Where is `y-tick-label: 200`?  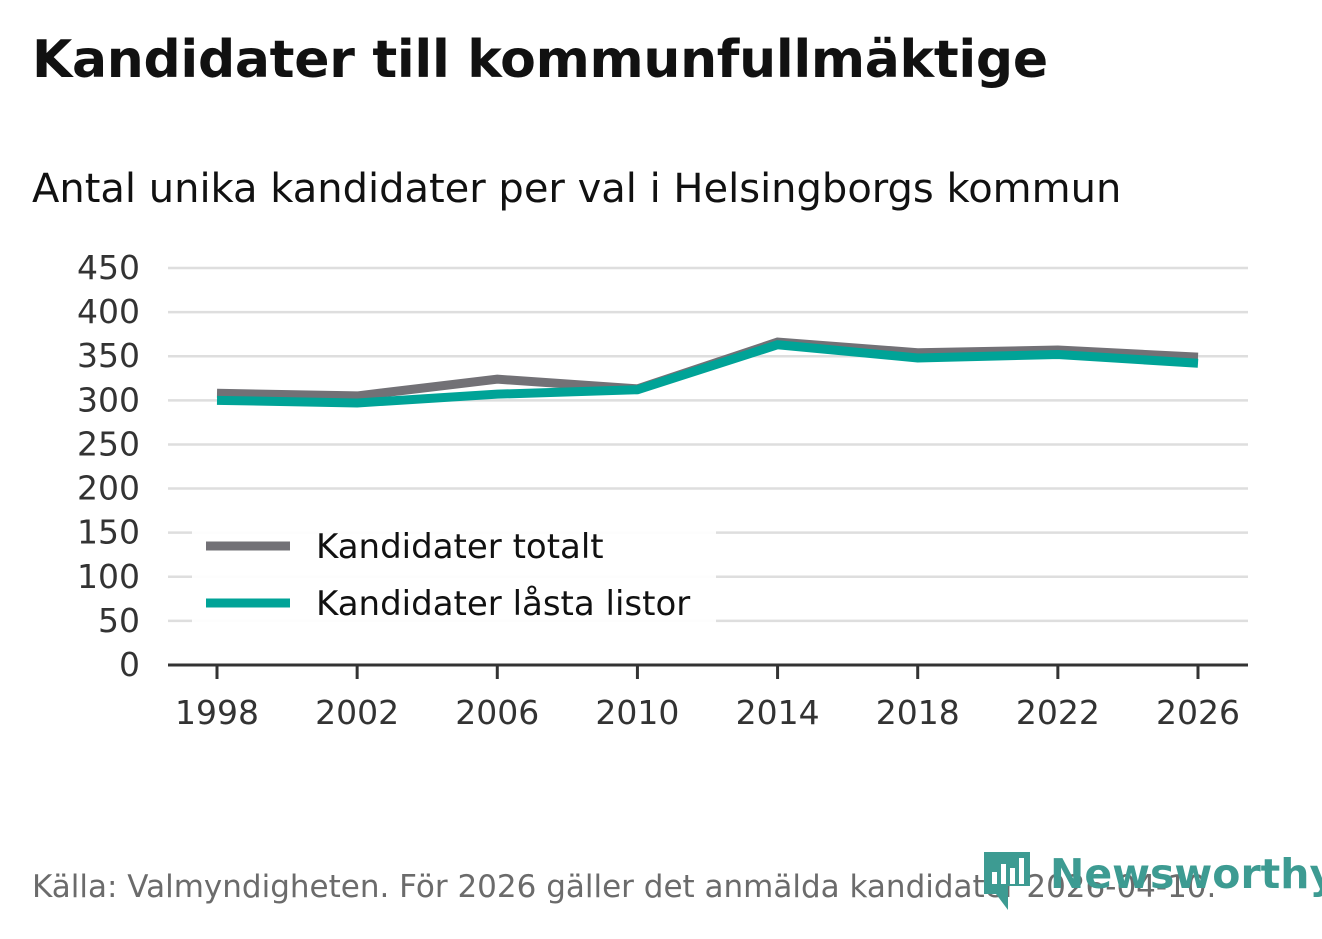
y-tick-label: 200 is located at coordinates (108, 488).